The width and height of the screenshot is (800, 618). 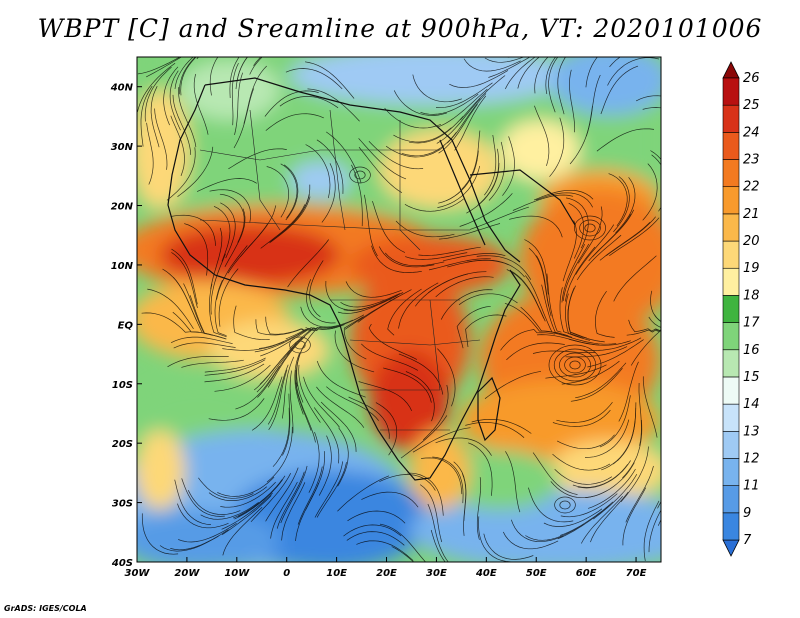 What do you see at coordinates (636, 573) in the screenshot?
I see `lon-tick-label: 70E` at bounding box center [636, 573].